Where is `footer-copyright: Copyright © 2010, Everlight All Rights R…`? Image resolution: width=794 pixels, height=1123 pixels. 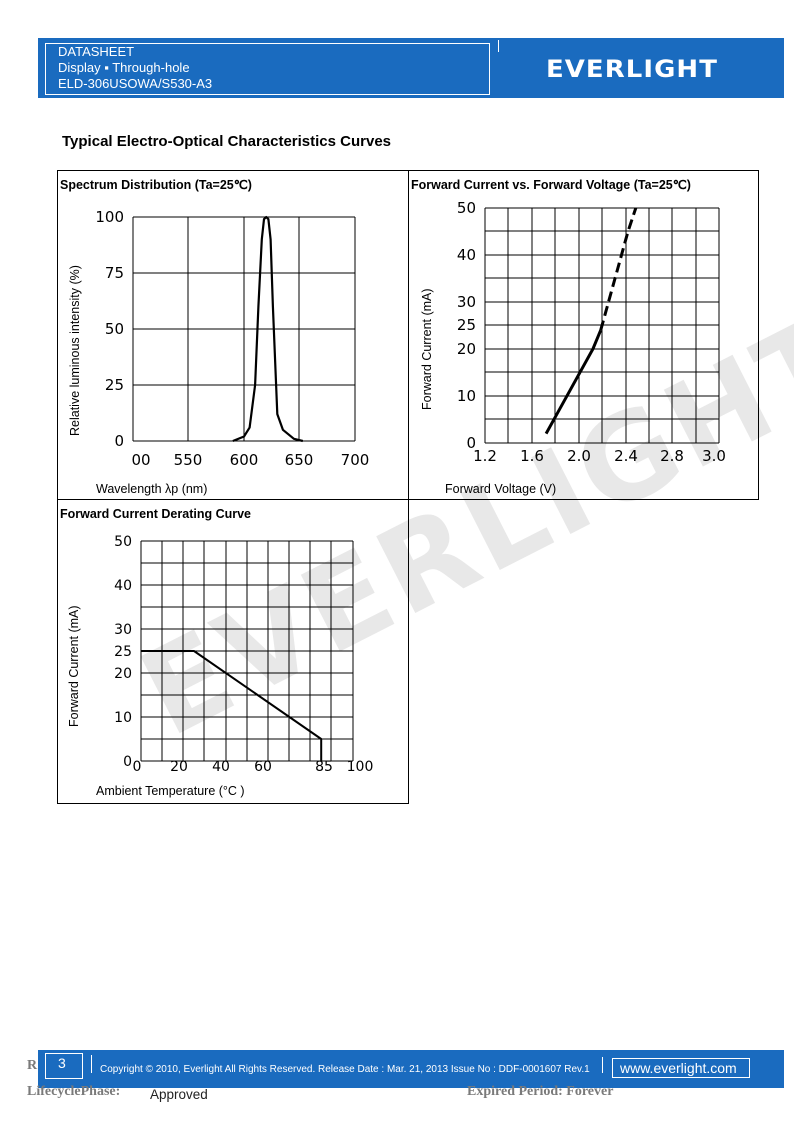 footer-copyright: Copyright © 2010, Everlight All Rights R… is located at coordinates (345, 1069).